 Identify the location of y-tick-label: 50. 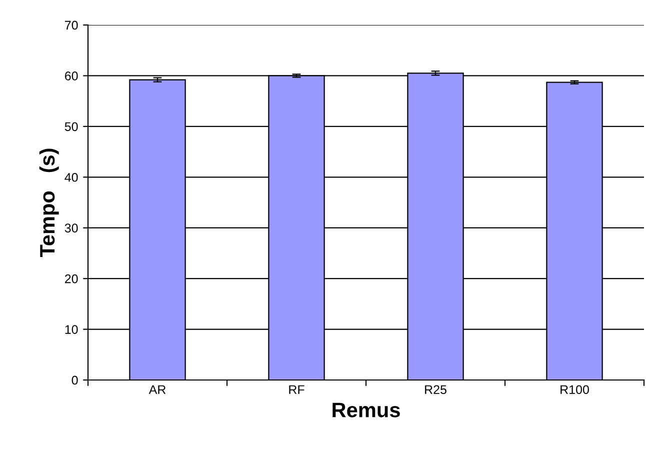
(71, 127).